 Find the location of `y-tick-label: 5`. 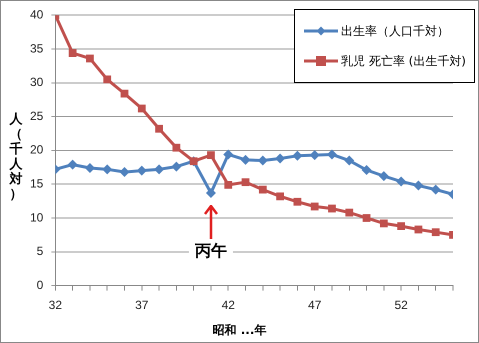

y-tick-label: 5 is located at coordinates (40, 251).